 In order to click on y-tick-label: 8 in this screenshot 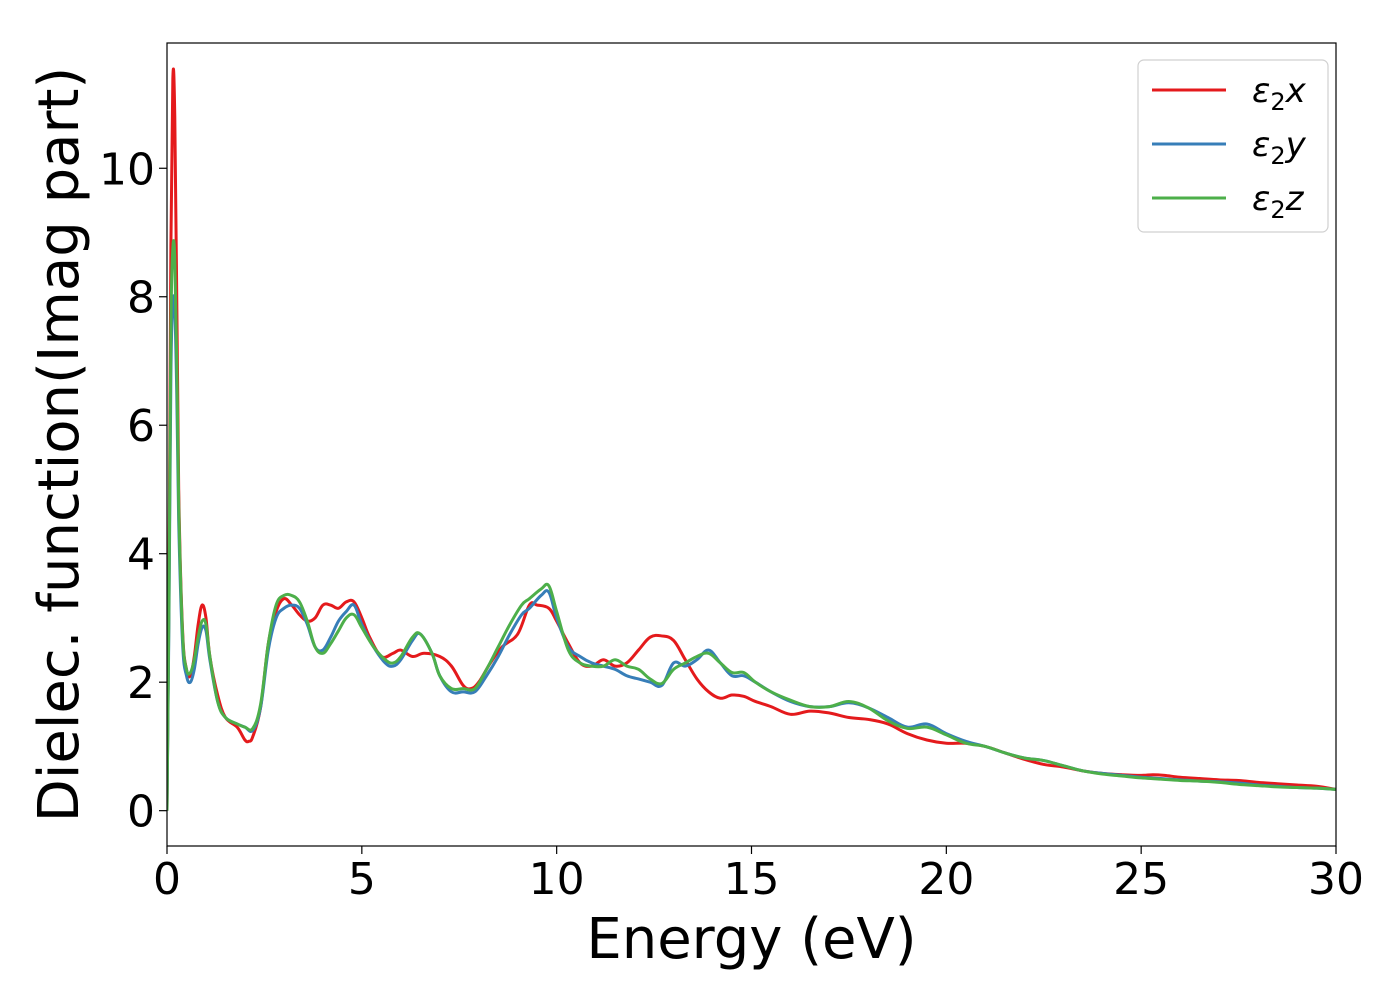, I will do `click(141, 298)`.